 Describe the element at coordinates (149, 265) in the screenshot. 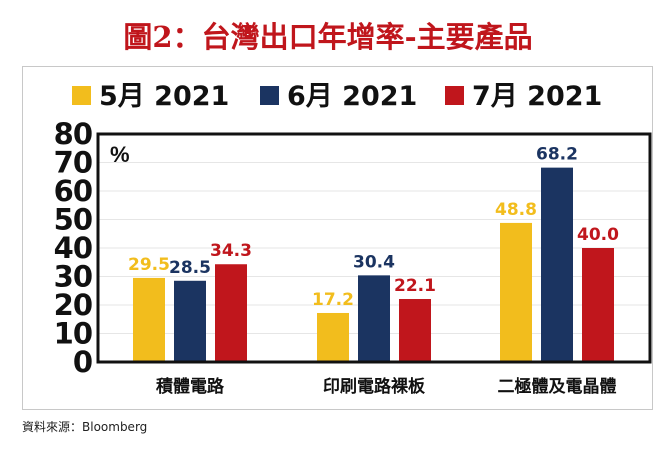

I see `data-label: 29.5` at that location.